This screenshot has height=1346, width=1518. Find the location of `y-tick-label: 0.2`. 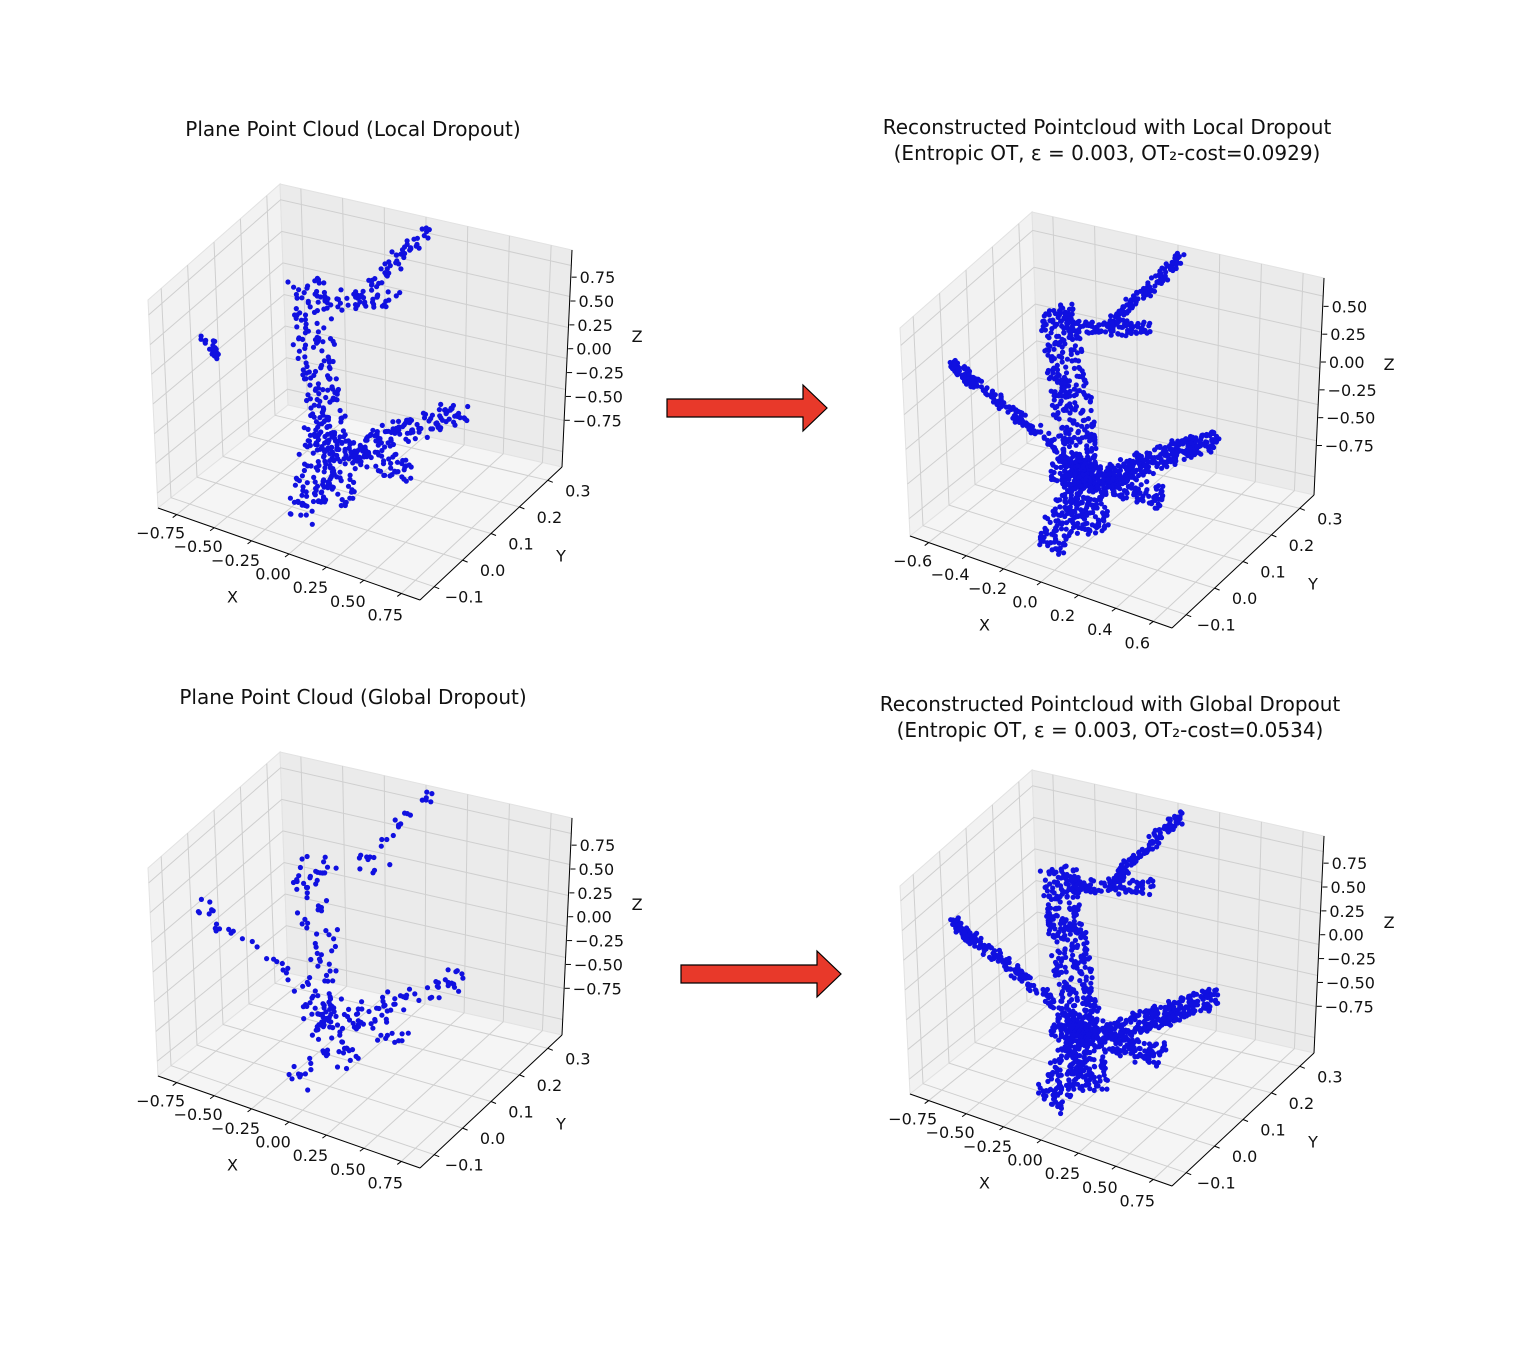

y-tick-label: 0.2 is located at coordinates (549, 517).